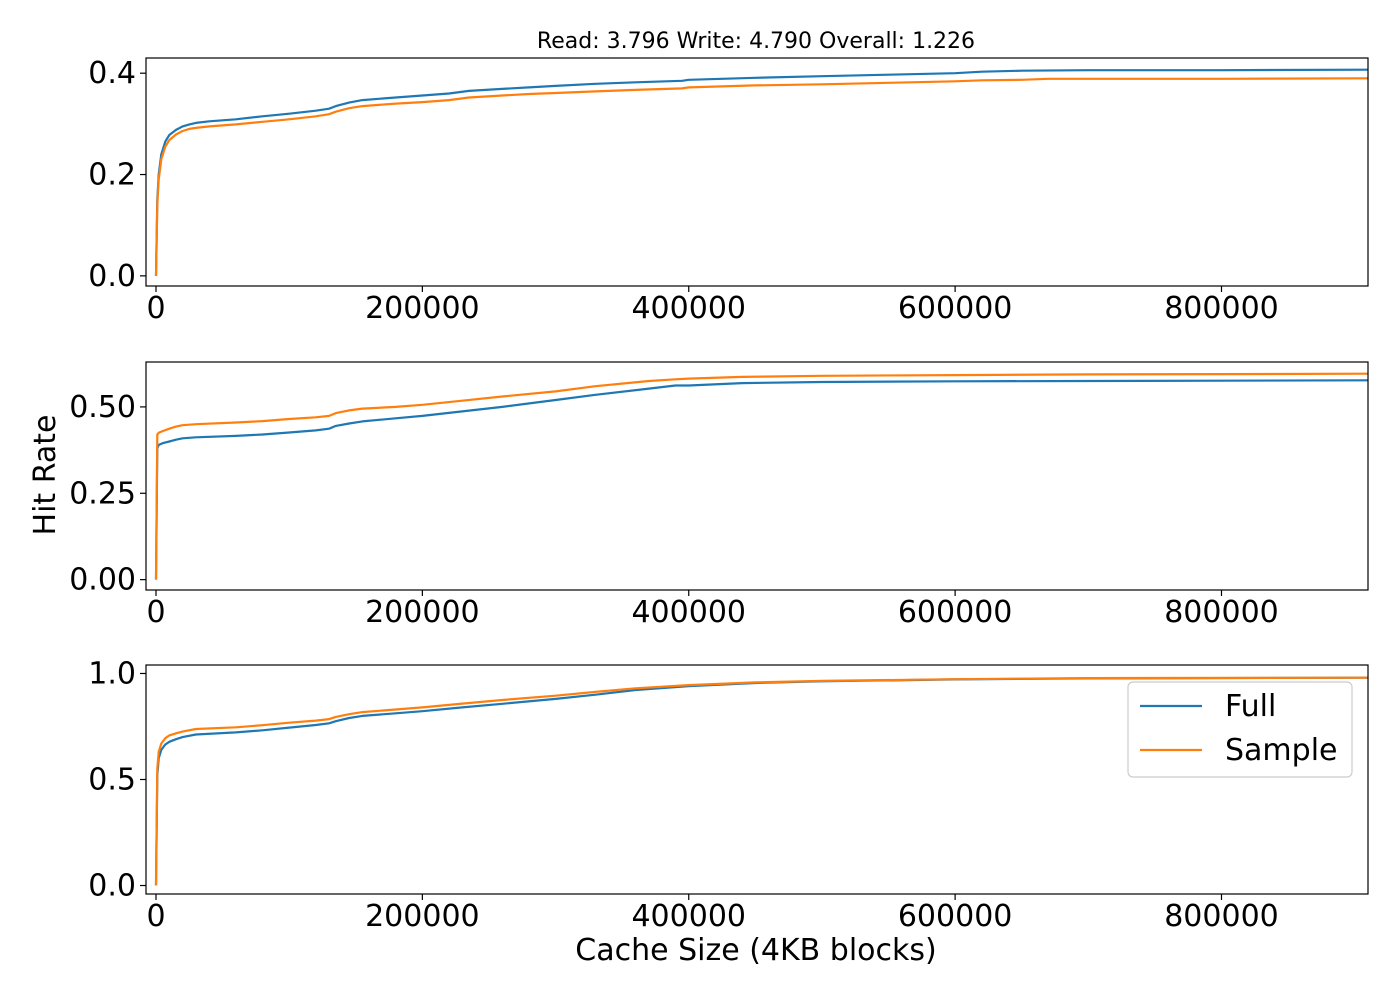 The image size is (1400, 1004). What do you see at coordinates (112, 175) in the screenshot?
I see `y-tick-label: 0.2` at bounding box center [112, 175].